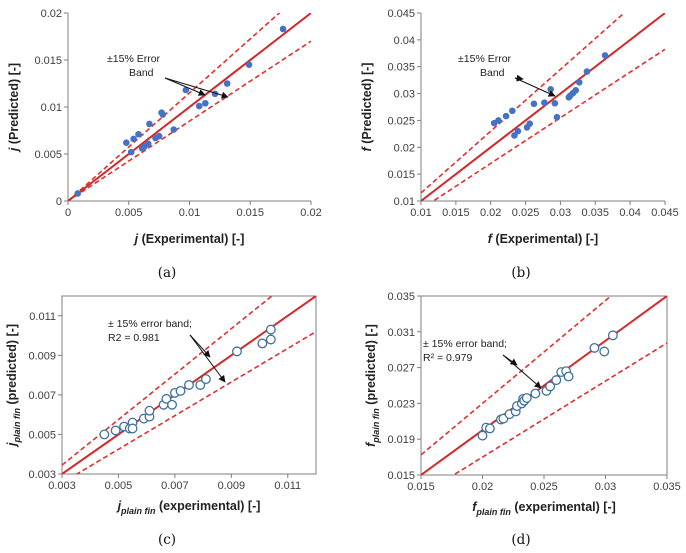  What do you see at coordinates (543, 239) in the screenshot?
I see `x-axis-title: f (Experimental) [-]` at bounding box center [543, 239].